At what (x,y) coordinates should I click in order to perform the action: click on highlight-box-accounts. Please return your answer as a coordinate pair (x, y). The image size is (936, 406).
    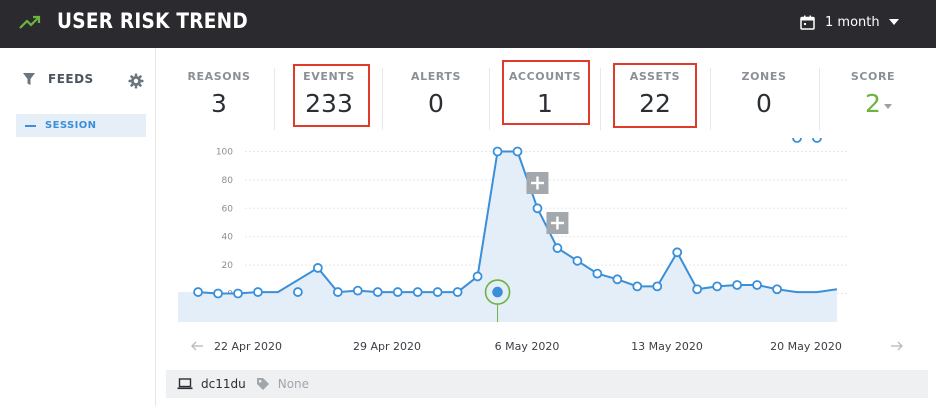
    Looking at the image, I should click on (546, 92).